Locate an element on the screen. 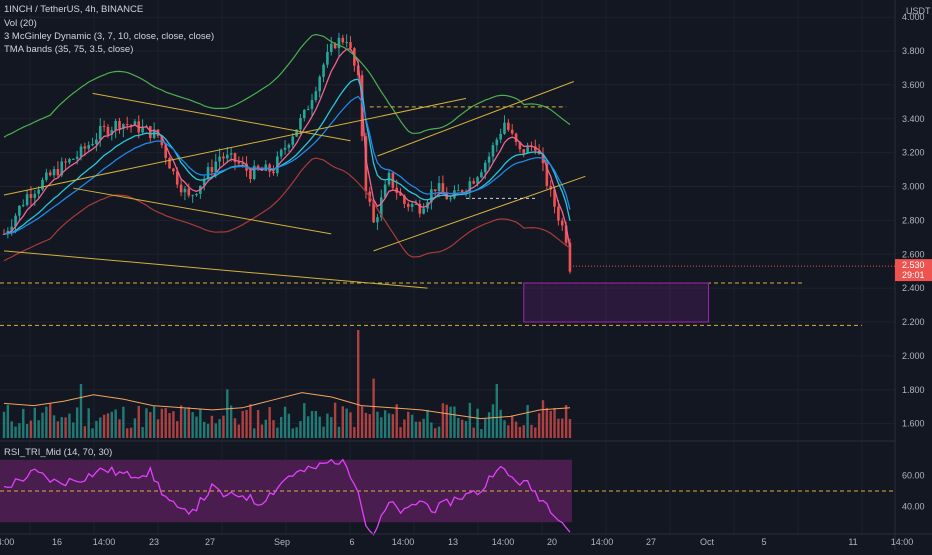  price-axis-tick: 1.800 is located at coordinates (913, 390).